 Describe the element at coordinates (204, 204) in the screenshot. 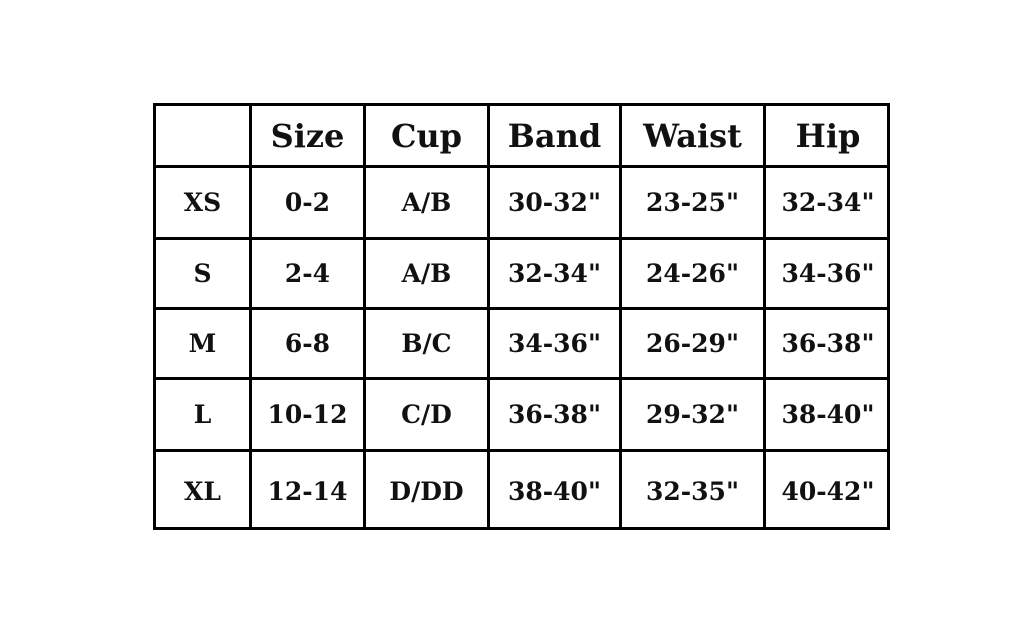

I see `row-label: XS` at that location.